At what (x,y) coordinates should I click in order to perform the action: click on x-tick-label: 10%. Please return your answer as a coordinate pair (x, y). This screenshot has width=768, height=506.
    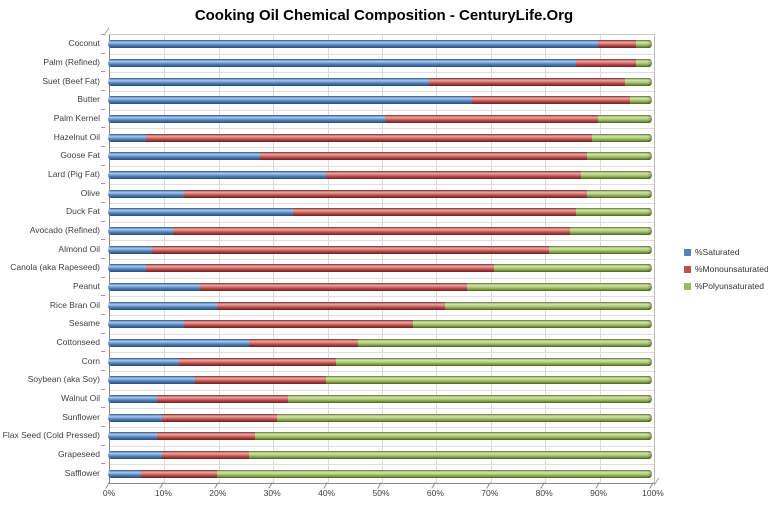
    Looking at the image, I should click on (163, 493).